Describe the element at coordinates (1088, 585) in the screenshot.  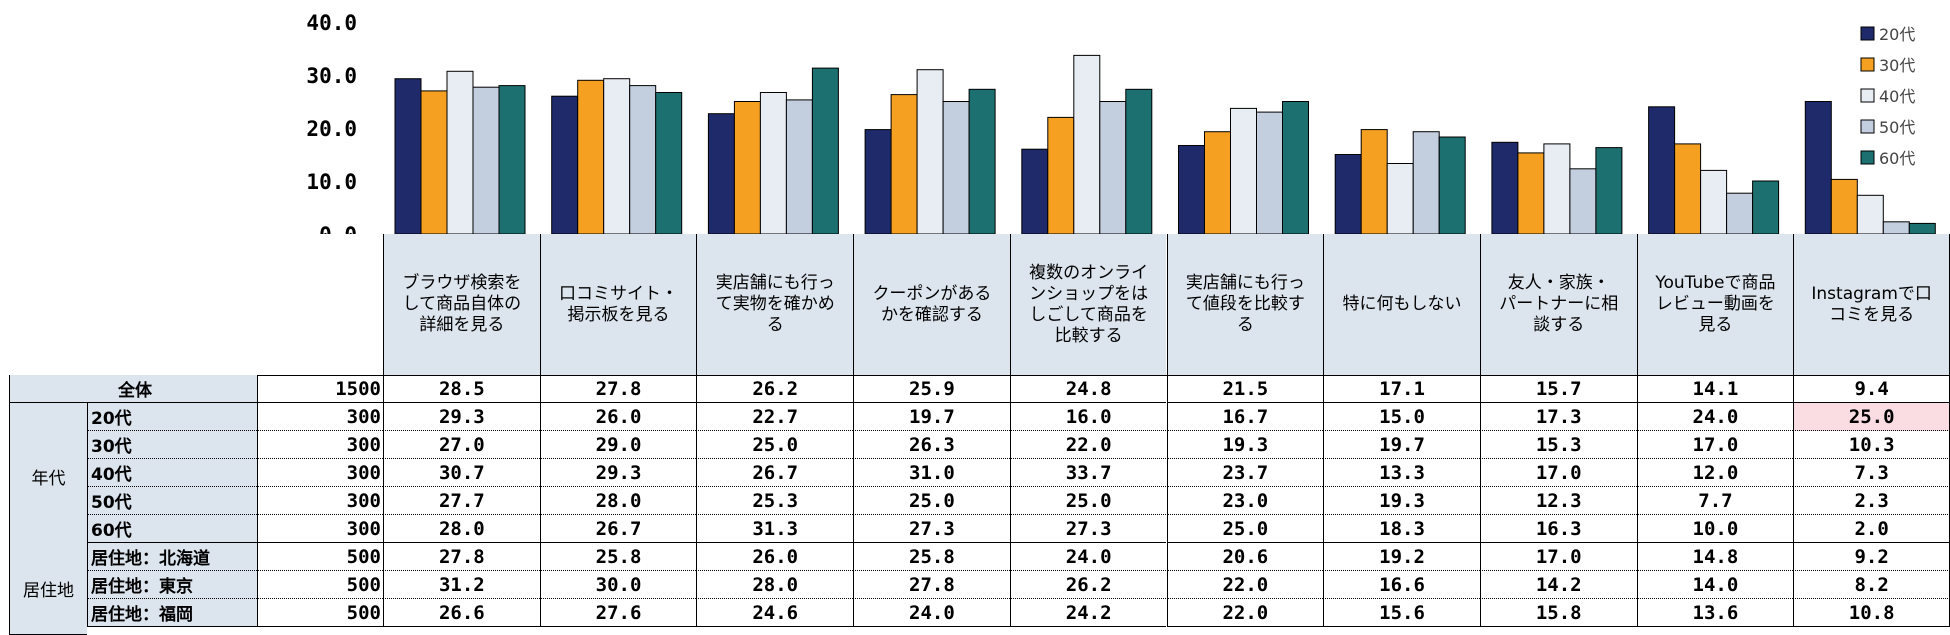
I see `table-cell: 26.2` at that location.